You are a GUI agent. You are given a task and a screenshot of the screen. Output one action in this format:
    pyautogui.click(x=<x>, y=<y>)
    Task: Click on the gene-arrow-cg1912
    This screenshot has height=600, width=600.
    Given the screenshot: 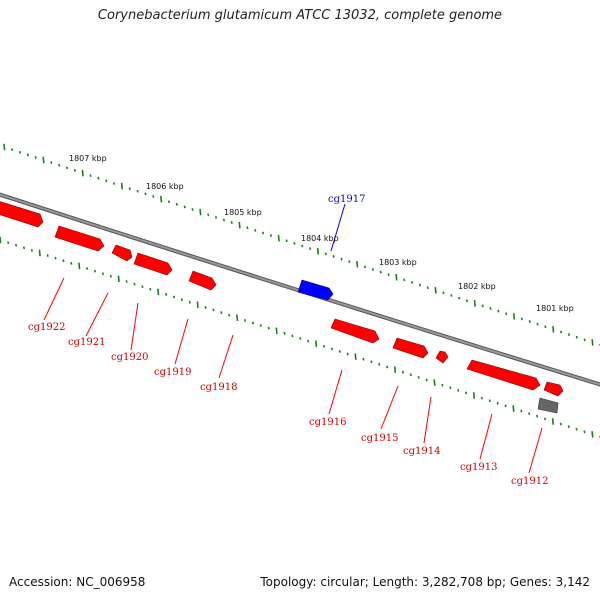 What is the action you would take?
    pyautogui.click(x=553, y=389)
    